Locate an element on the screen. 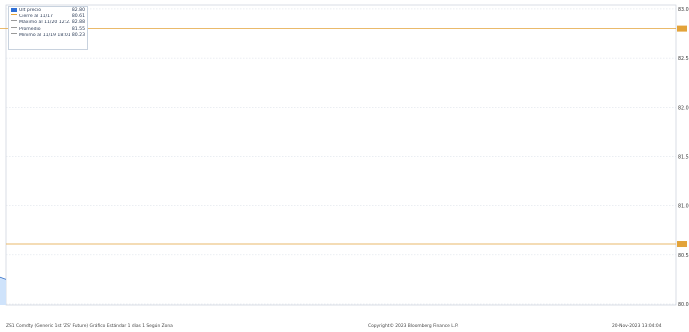  legend-item: Cierre al 11/17 80.61 is located at coordinates (48, 17).